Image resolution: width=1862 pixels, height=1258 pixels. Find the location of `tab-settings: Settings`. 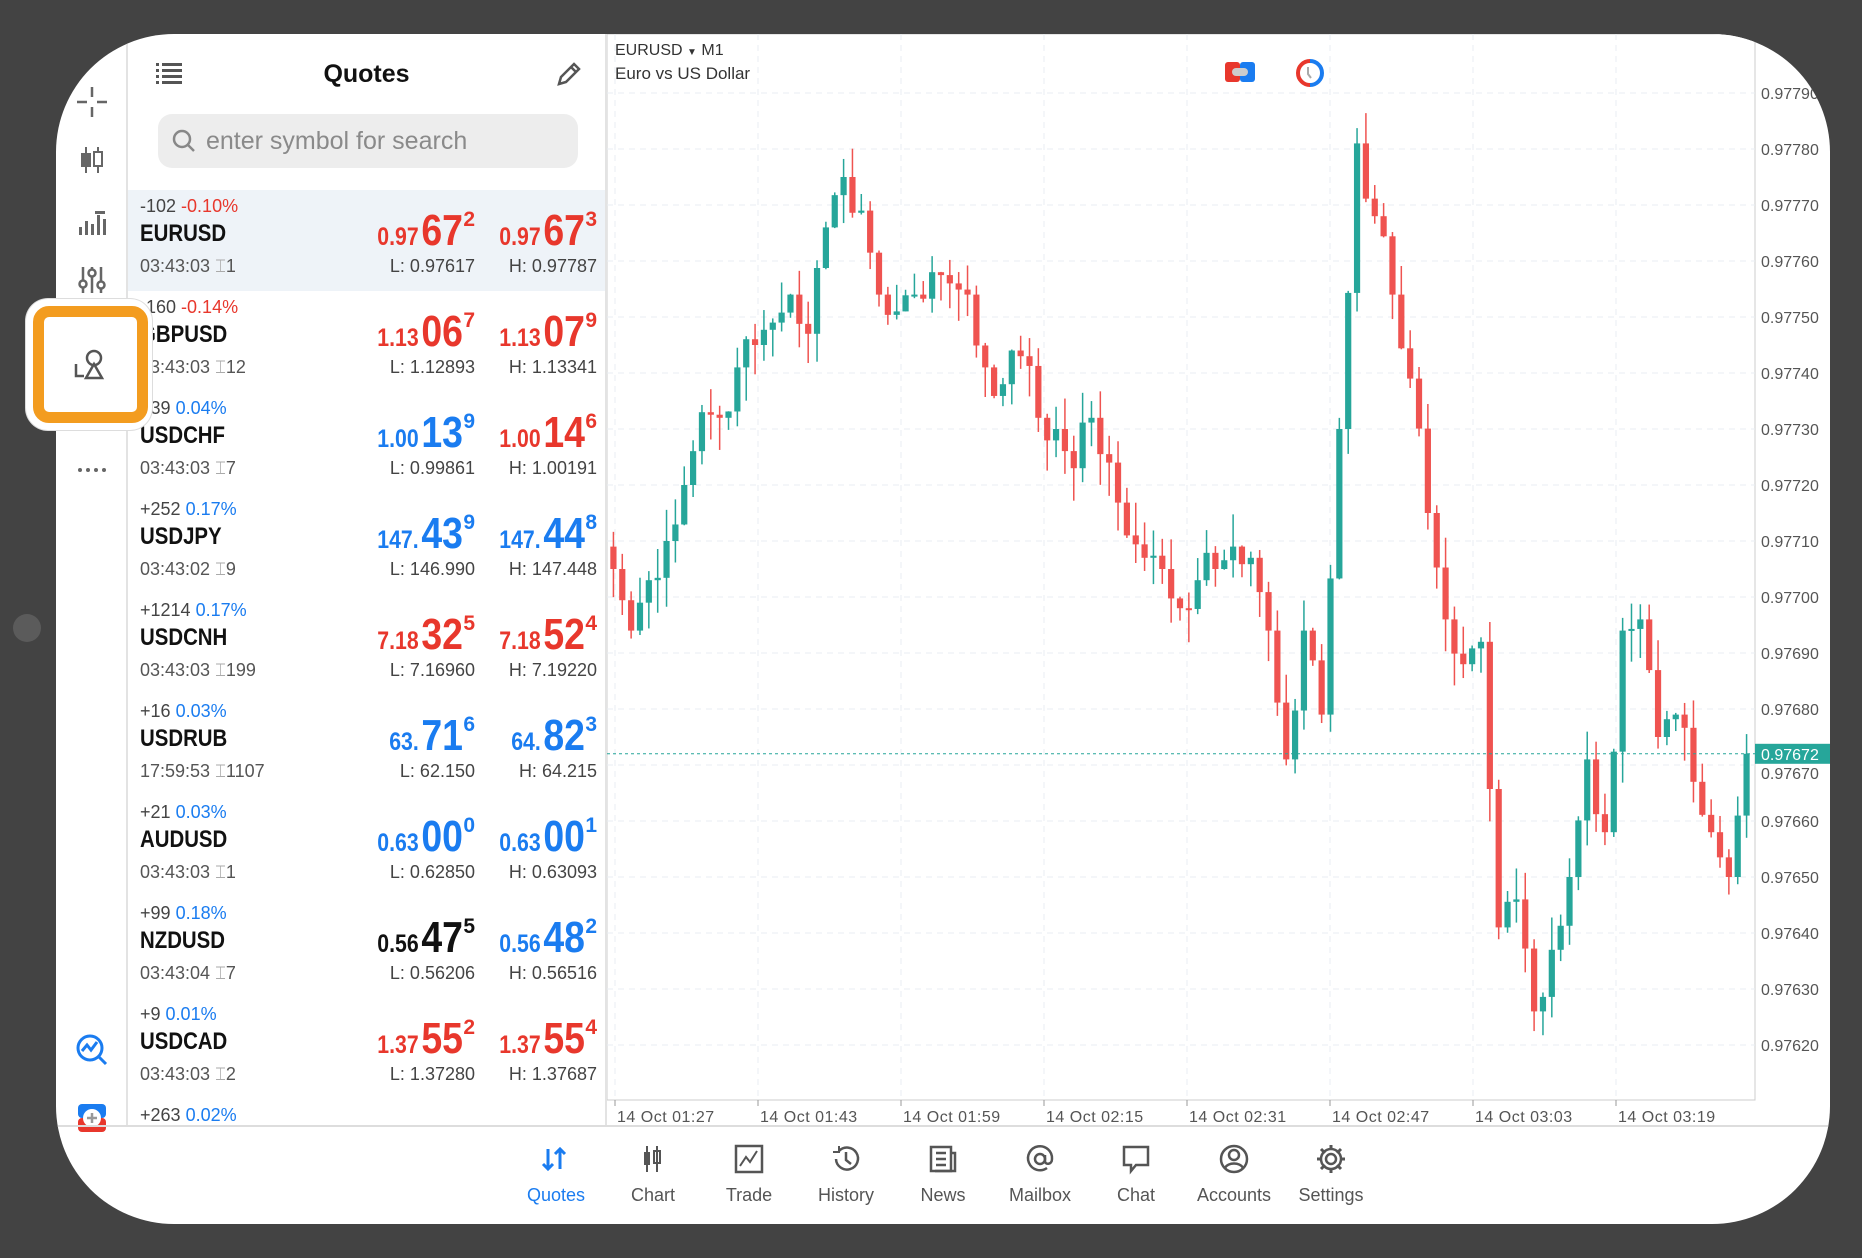

tab-settings: Settings is located at coordinates (1331, 1172).